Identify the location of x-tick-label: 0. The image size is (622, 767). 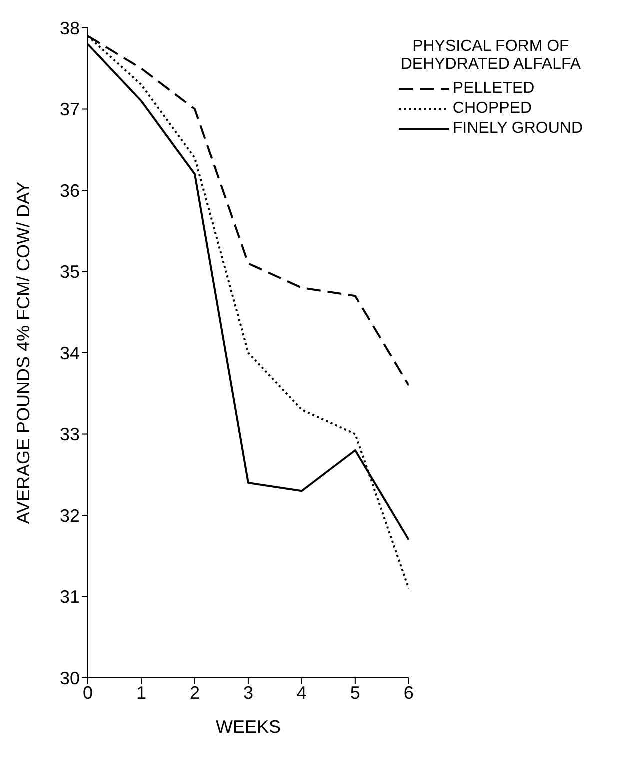
(88, 692).